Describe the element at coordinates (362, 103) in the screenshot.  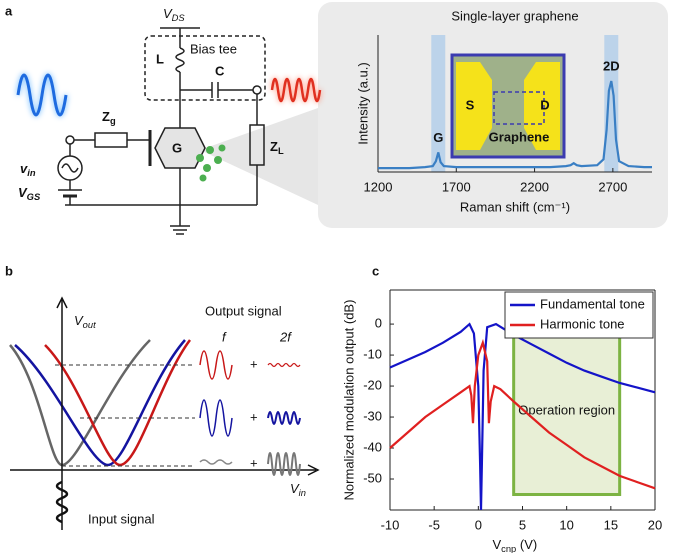
I see `y-axis-title: Intensity (a.u.)` at that location.